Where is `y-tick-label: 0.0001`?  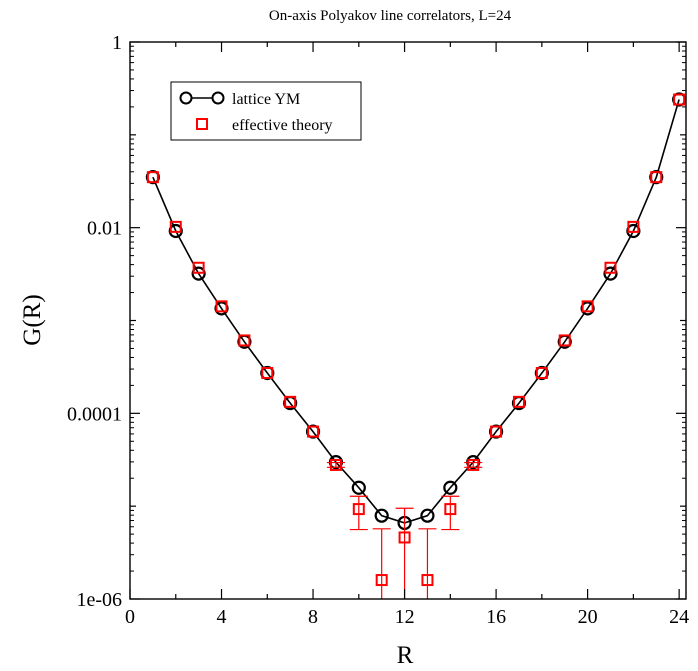
y-tick-label: 0.0001 is located at coordinates (94, 414).